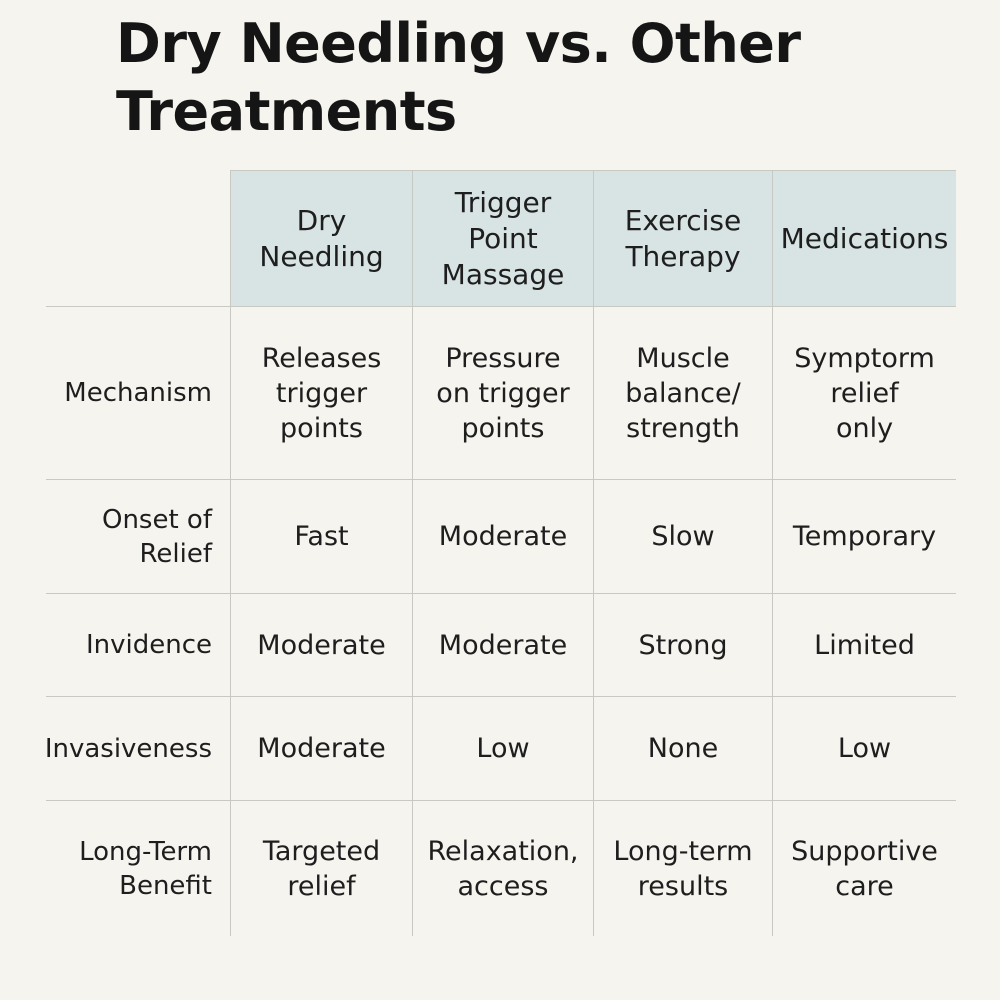 The image size is (1000, 1000). Describe the element at coordinates (503, 238) in the screenshot. I see `column-header-trigger-point-massage: Trigger Point Massage` at that location.